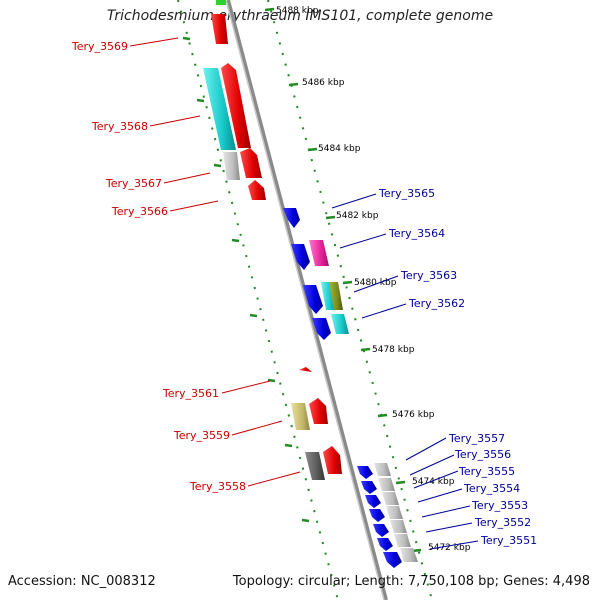 The height and width of the screenshot is (600, 600). Describe the element at coordinates (482, 454) in the screenshot. I see `label-tery-3556: Tery_3556` at that location.